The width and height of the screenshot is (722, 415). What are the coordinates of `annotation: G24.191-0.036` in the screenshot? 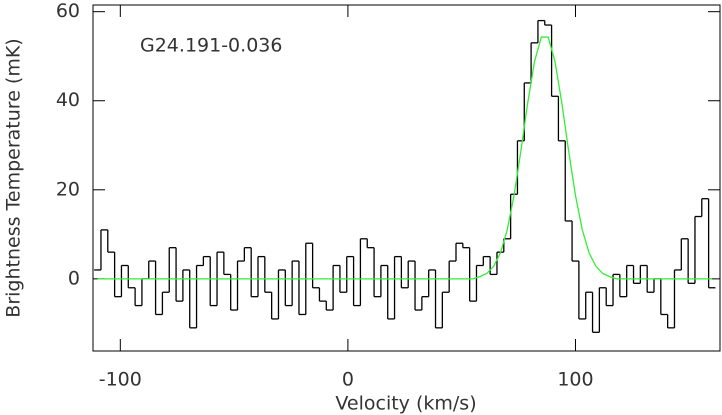 It's located at (211, 46).